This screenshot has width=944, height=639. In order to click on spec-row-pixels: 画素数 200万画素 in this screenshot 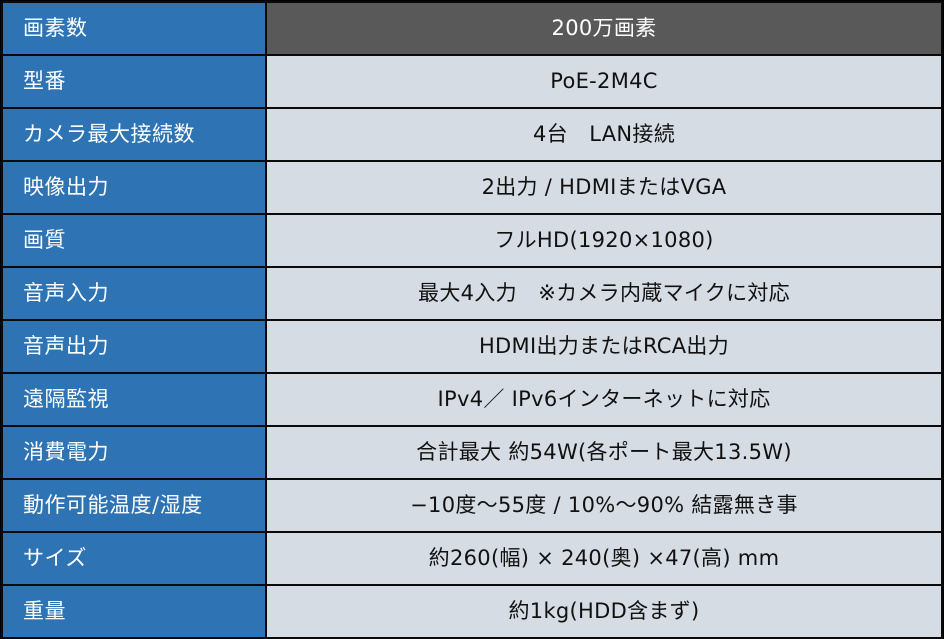, I will do `click(472, 28)`.